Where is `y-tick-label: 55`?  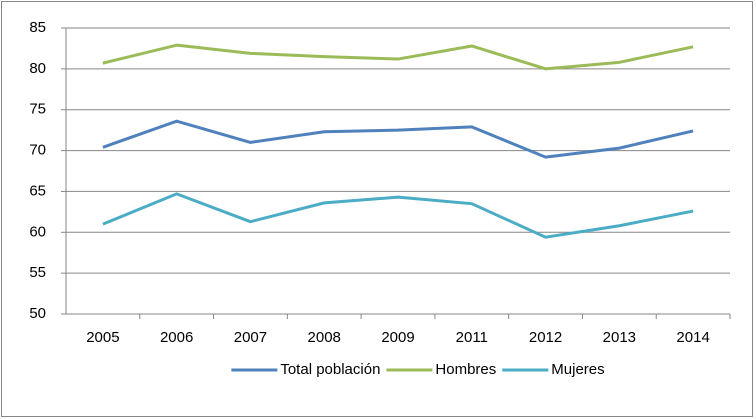
y-tick-label: 55 is located at coordinates (37, 272).